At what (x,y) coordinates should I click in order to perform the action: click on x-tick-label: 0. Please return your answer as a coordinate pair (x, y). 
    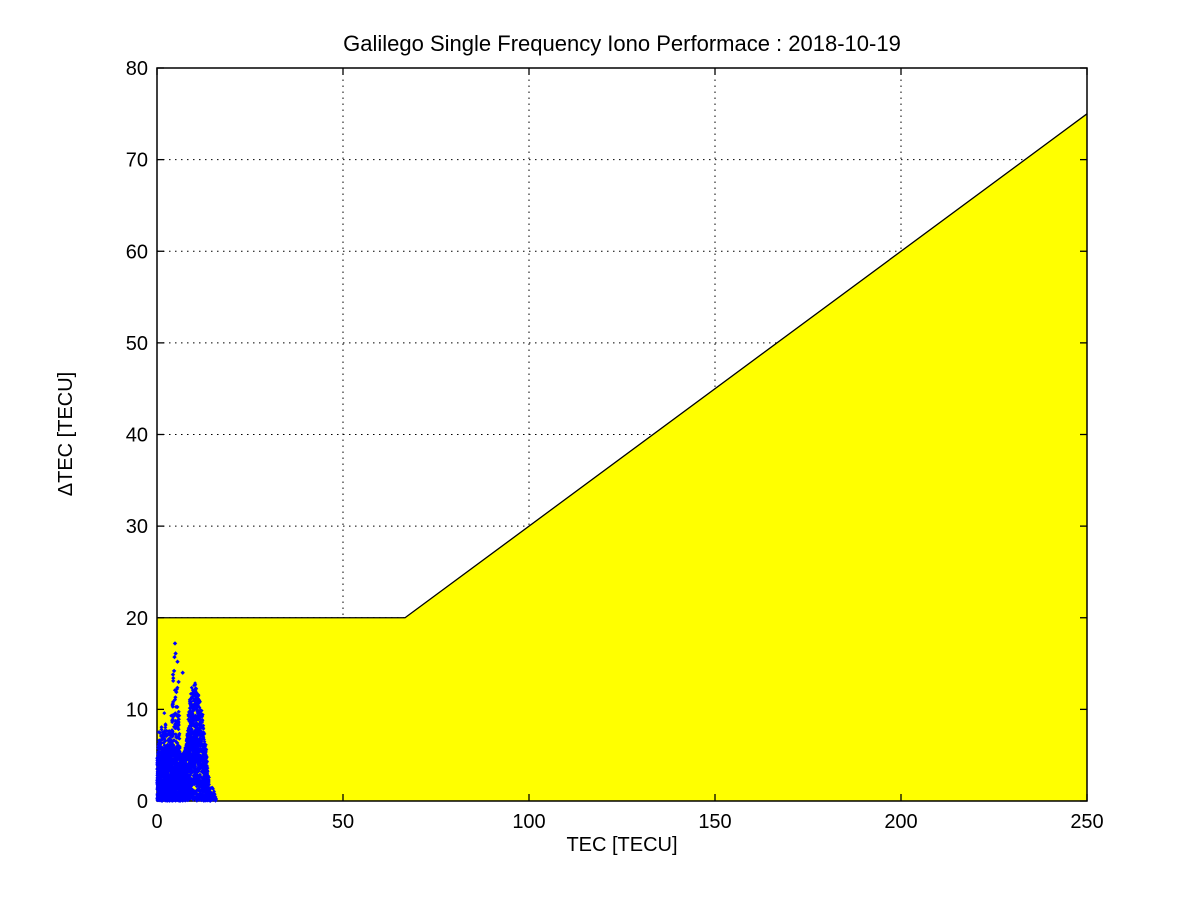
    Looking at the image, I should click on (156, 822).